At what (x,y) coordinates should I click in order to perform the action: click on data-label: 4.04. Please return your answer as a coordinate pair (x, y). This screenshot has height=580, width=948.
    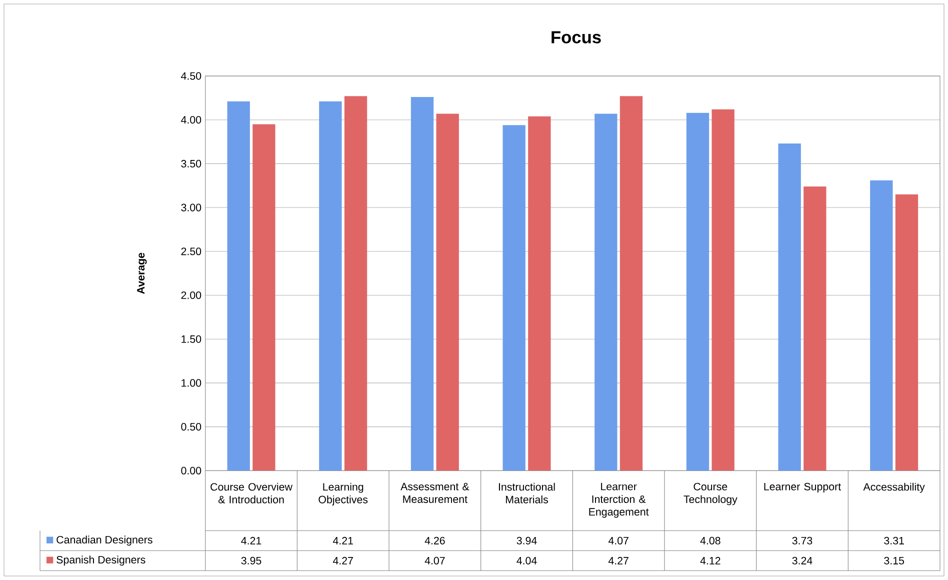
    Looking at the image, I should click on (526, 560).